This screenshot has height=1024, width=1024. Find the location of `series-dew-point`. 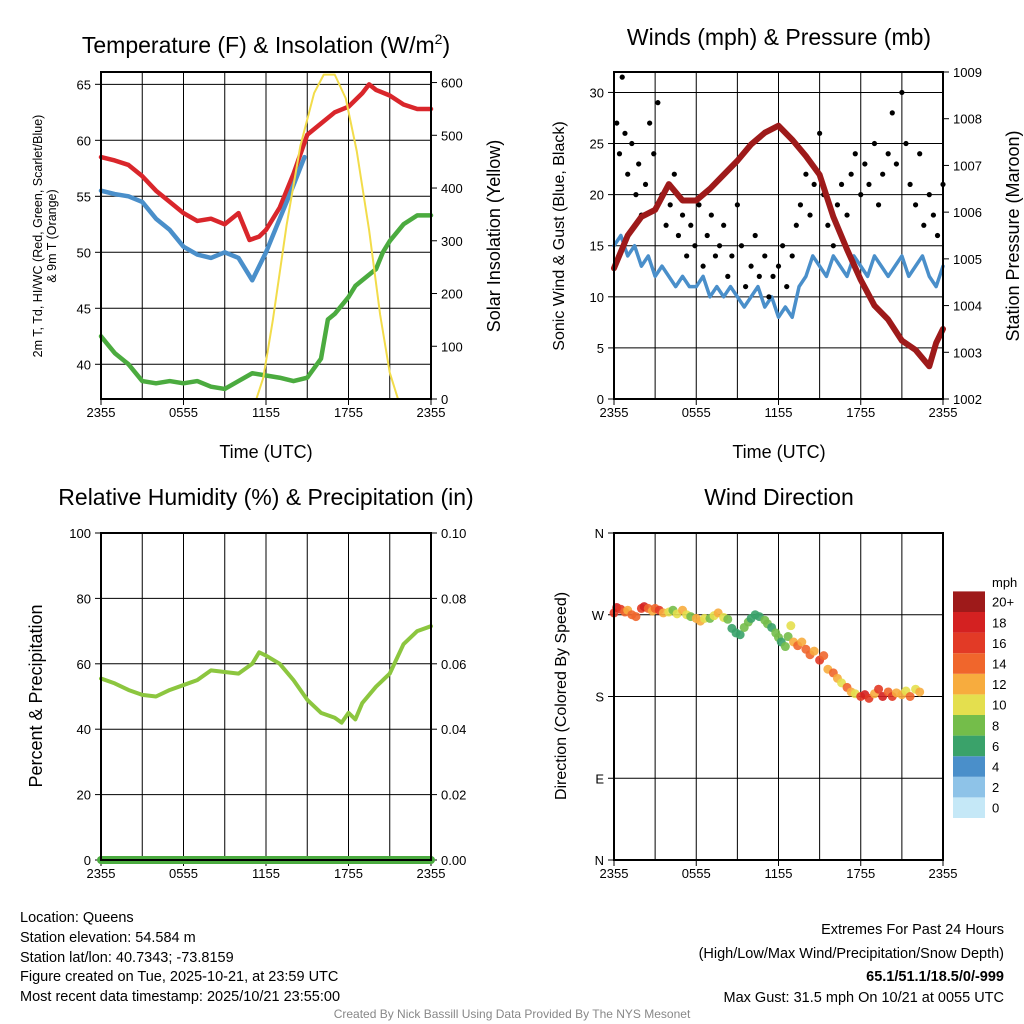

series-dew-point is located at coordinates (266, 302).